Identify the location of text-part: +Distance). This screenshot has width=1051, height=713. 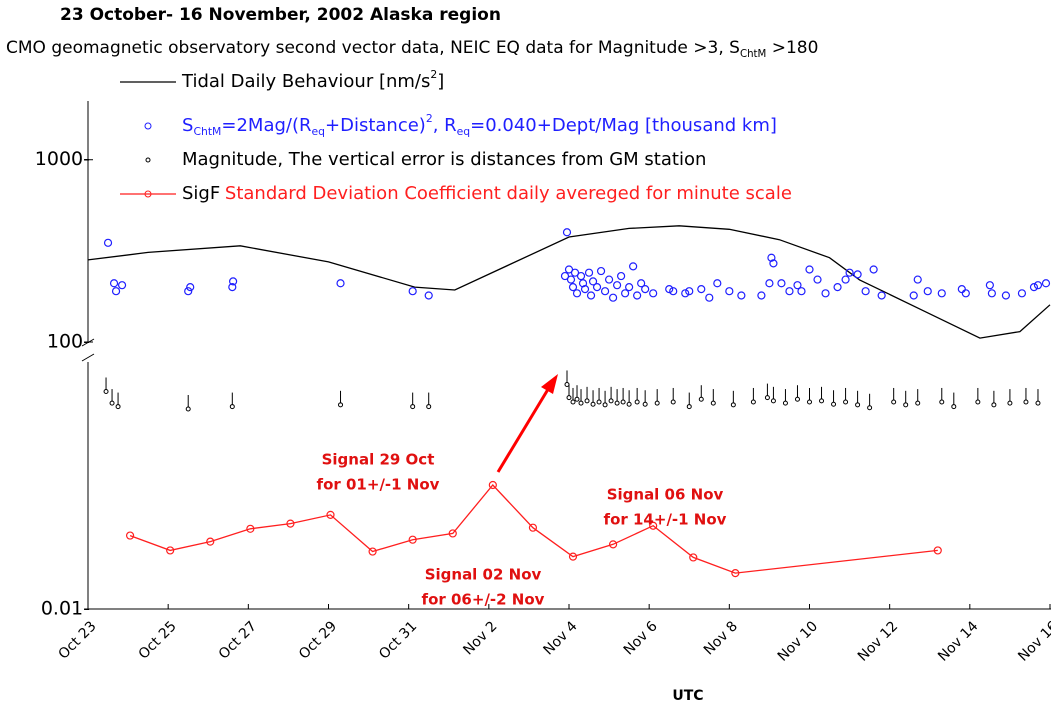
(375, 125).